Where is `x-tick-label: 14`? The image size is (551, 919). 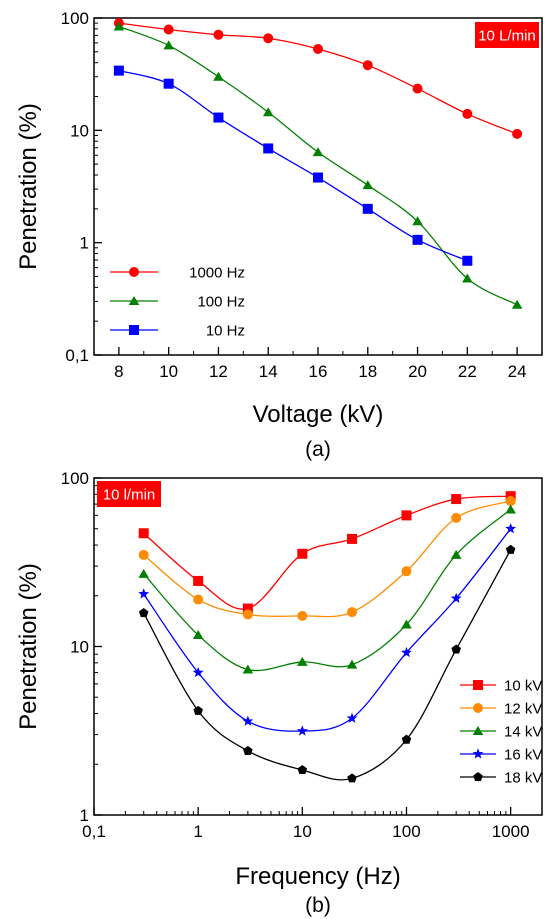 x-tick-label: 14 is located at coordinates (268, 371).